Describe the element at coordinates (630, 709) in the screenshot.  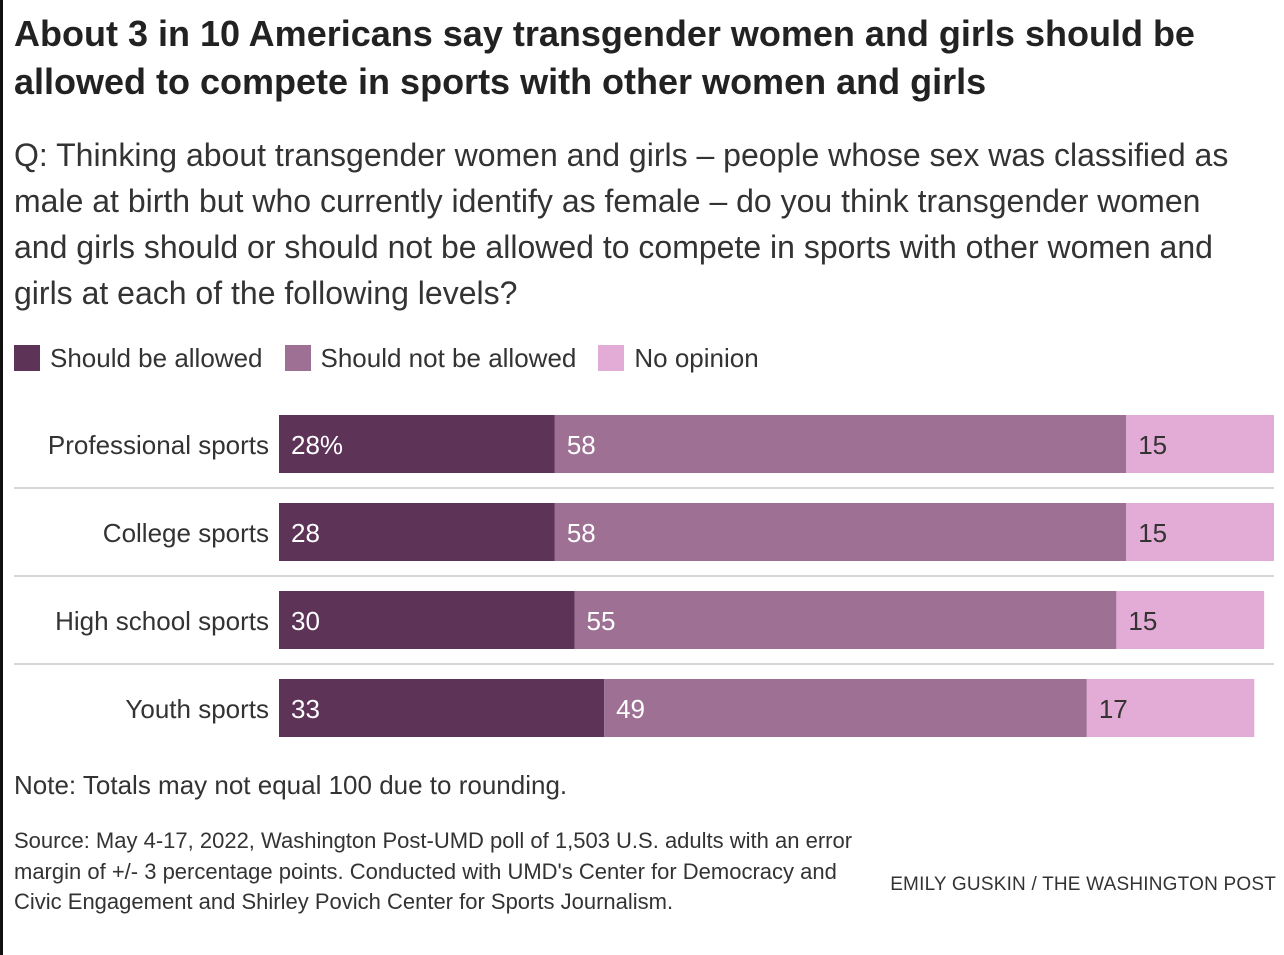
I see `value-label-youth-sports-should-not-be-allowed: 49` at that location.